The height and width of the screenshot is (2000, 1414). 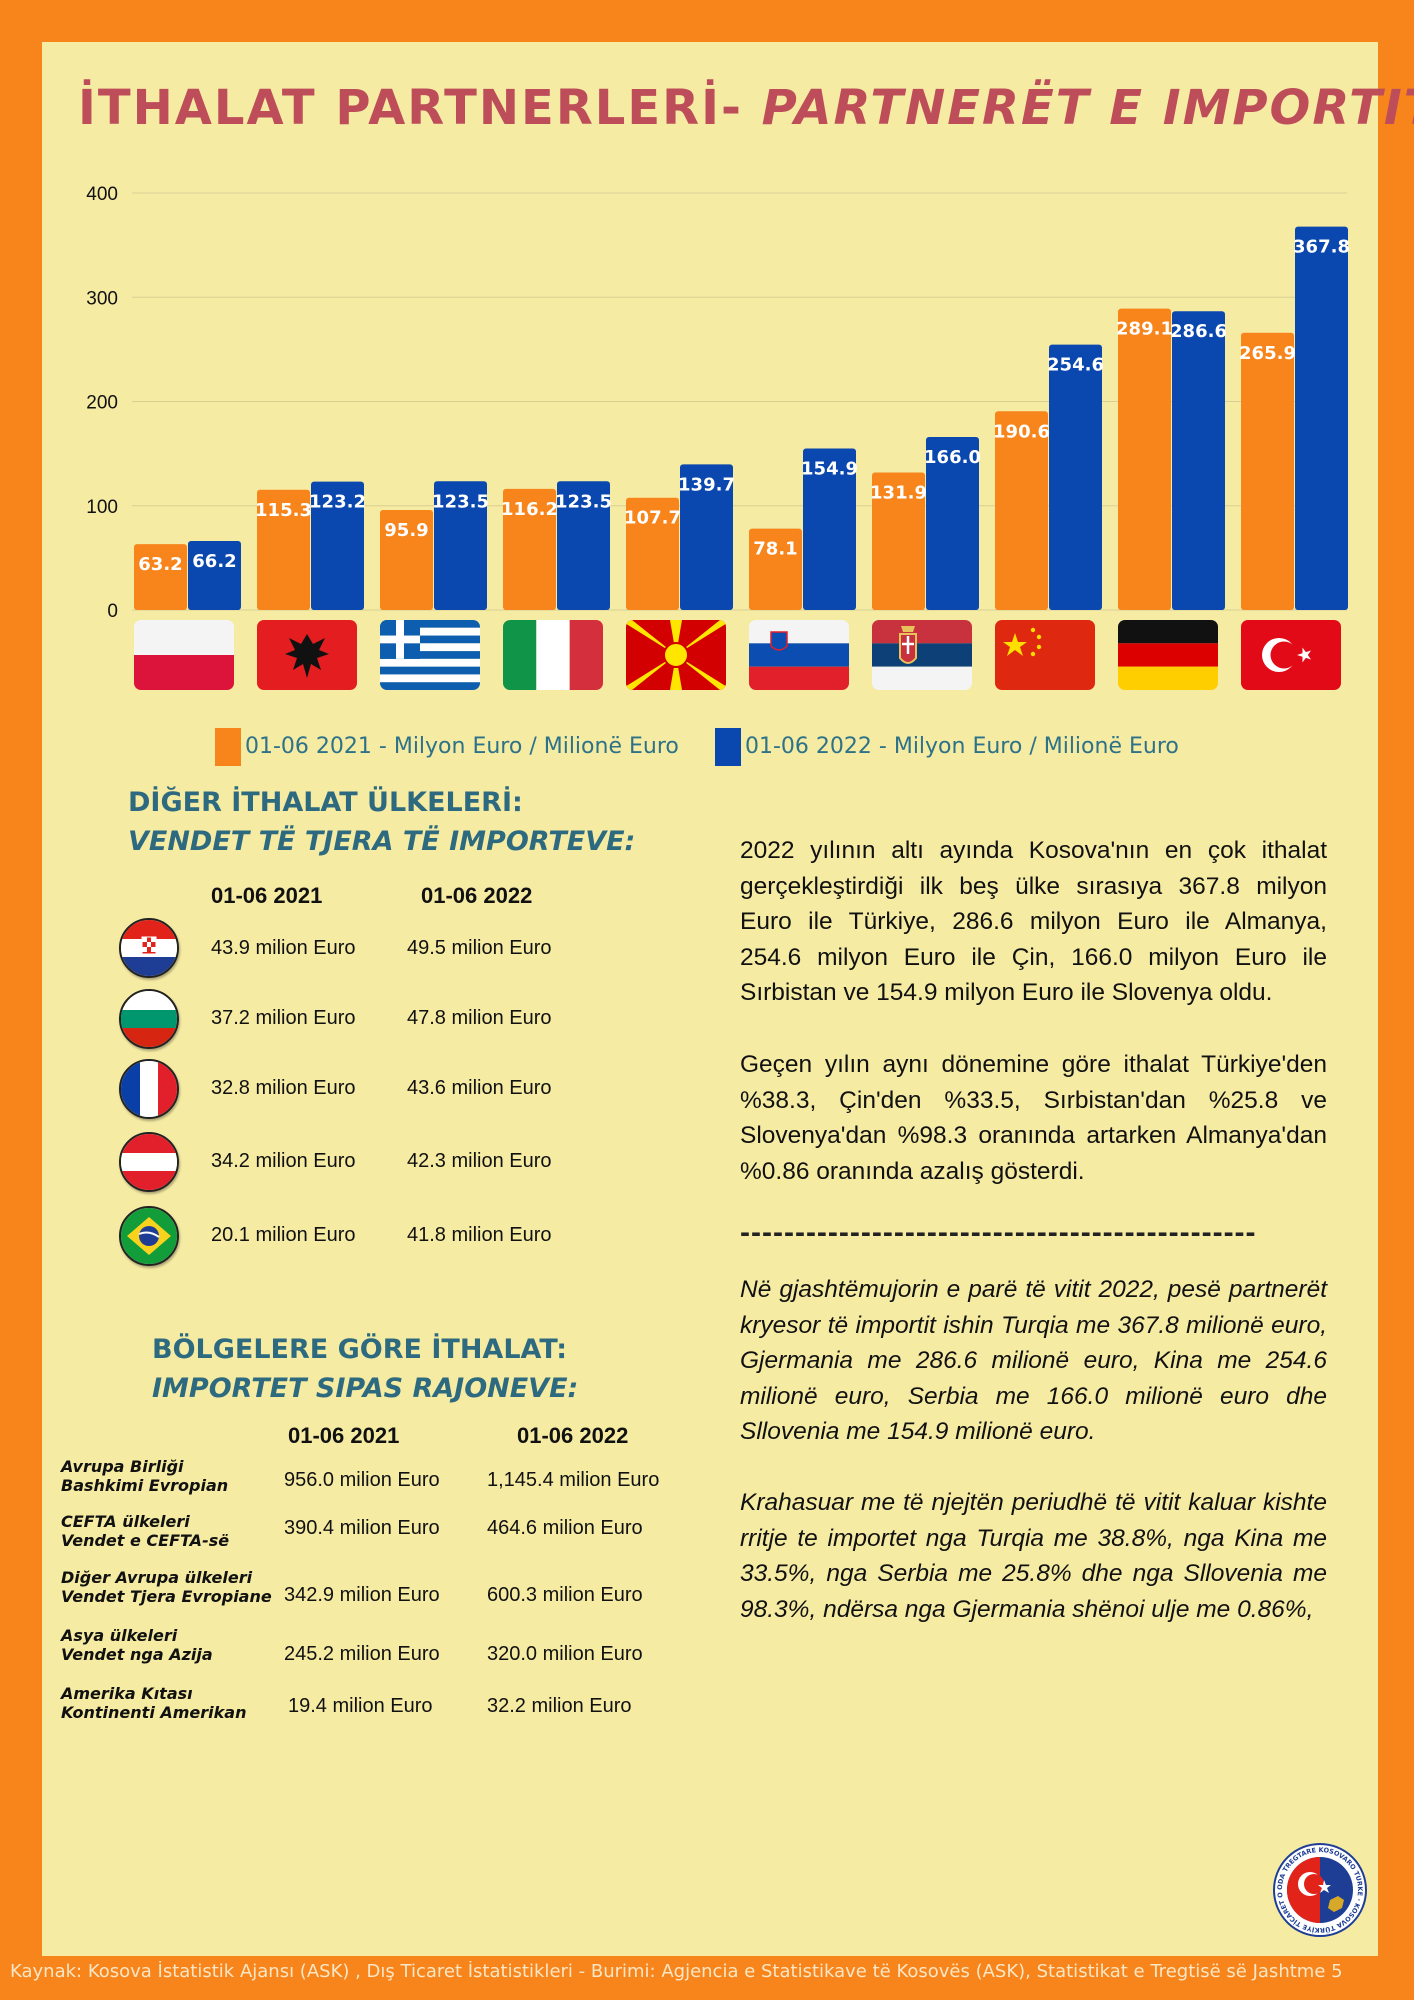 I want to click on legend-item-2022: 01-06 2022 - Milyon Euro / Milionë Euro, so click(x=947, y=747).